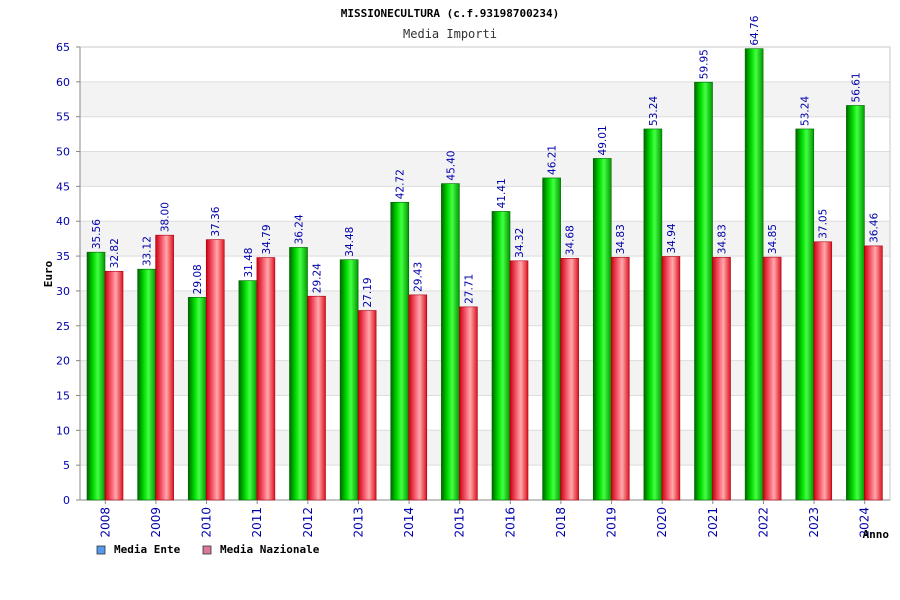  What do you see at coordinates (856, 87) in the screenshot?
I see `bar-value-label: 56.61` at bounding box center [856, 87].